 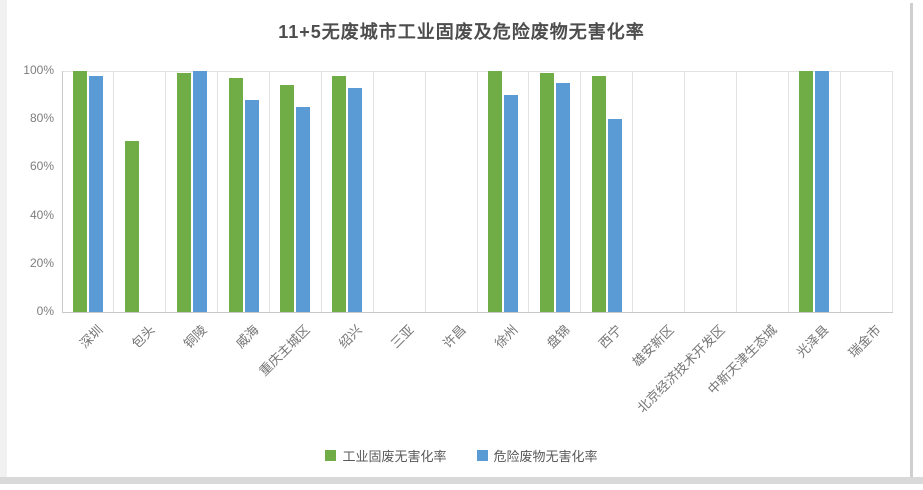 I want to click on y-axis-label: 0%, so click(x=45, y=311).